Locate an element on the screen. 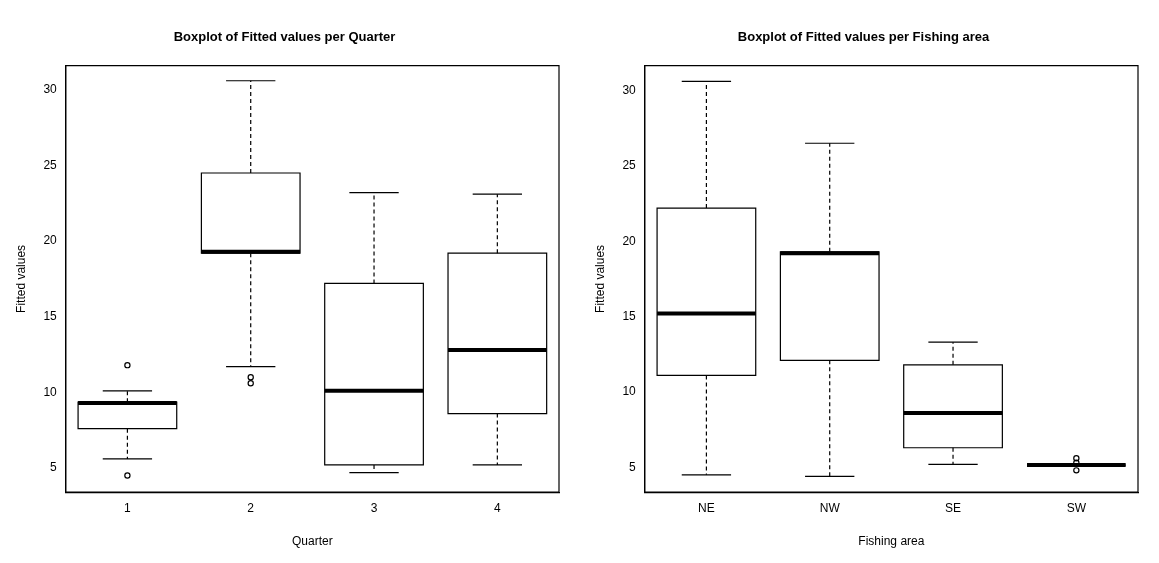  chart-title: Boxplot of Fitted values per Fishing area is located at coordinates (863, 37).